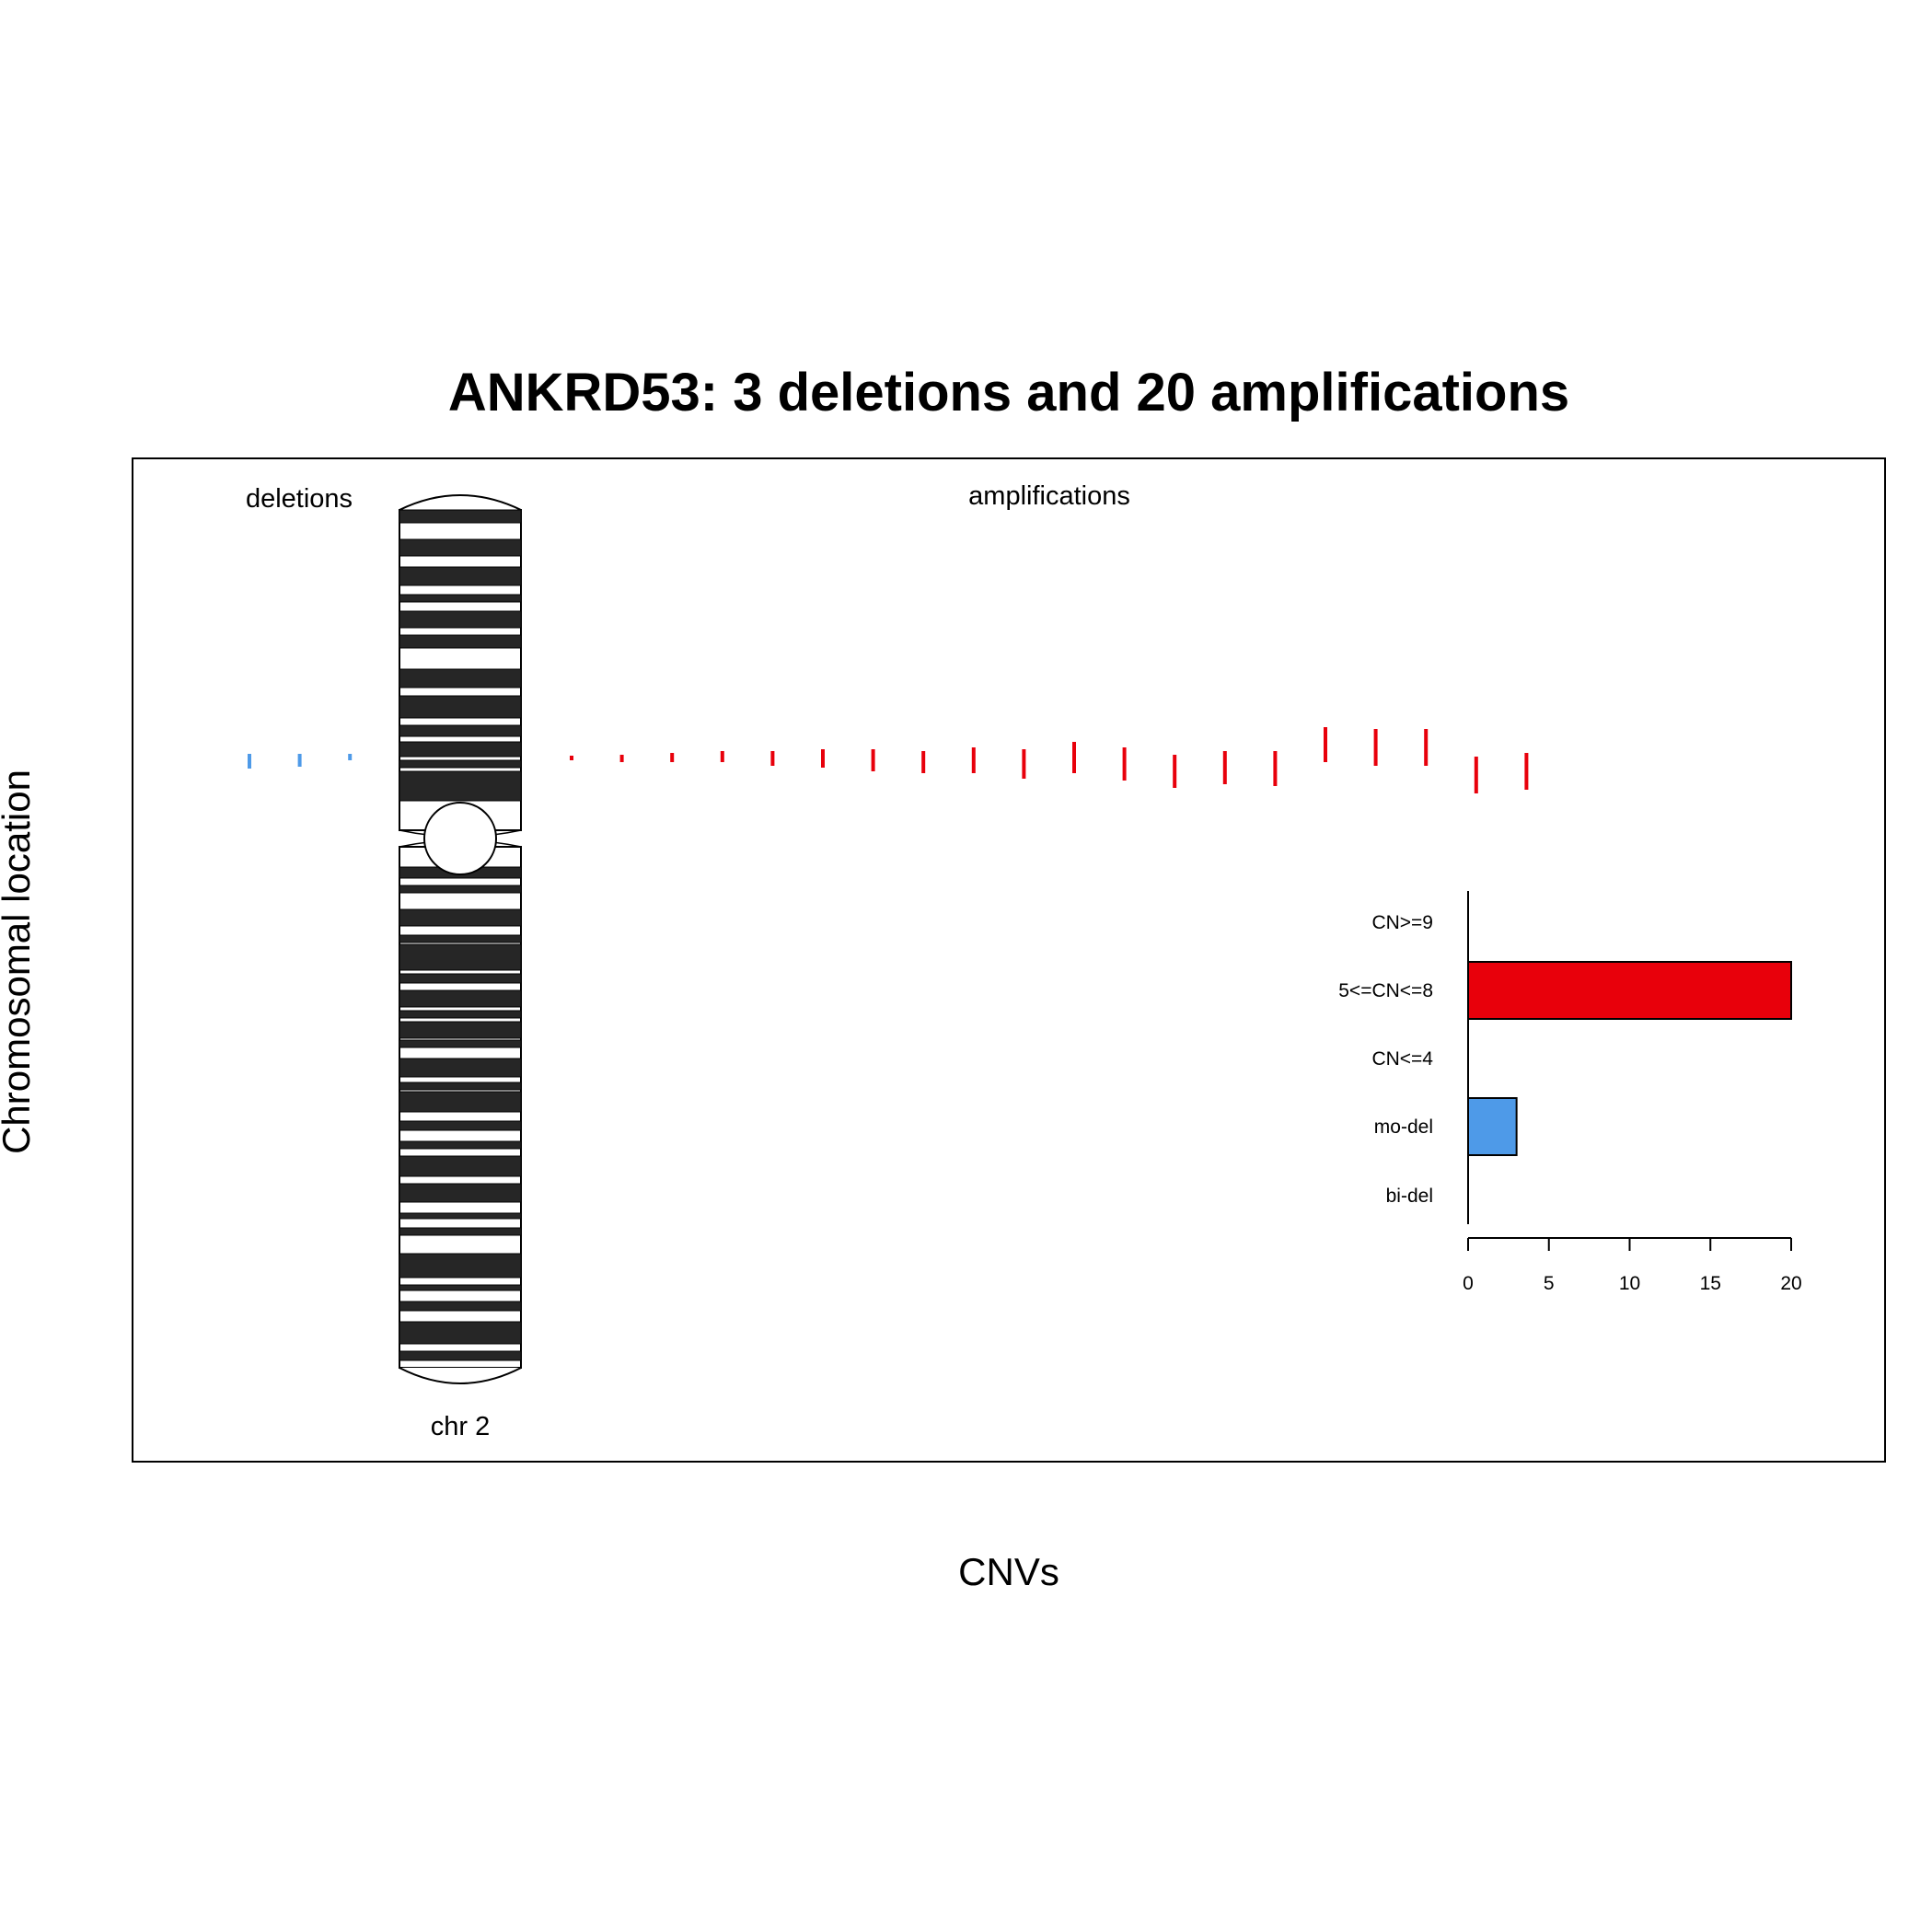 The width and height of the screenshot is (1932, 1932). Describe the element at coordinates (1402, 923) in the screenshot. I see `summary-category-label: CN>=9` at that location.